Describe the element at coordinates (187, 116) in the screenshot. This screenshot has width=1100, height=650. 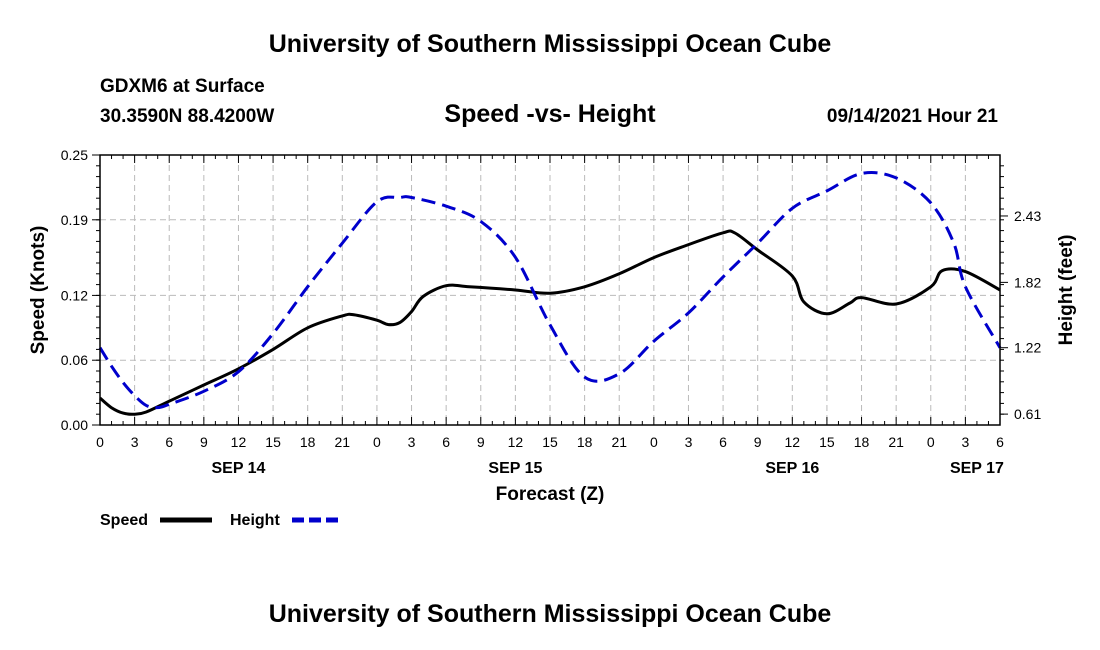
I see `station-coordinates: 30.3590N 88.4200W` at that location.